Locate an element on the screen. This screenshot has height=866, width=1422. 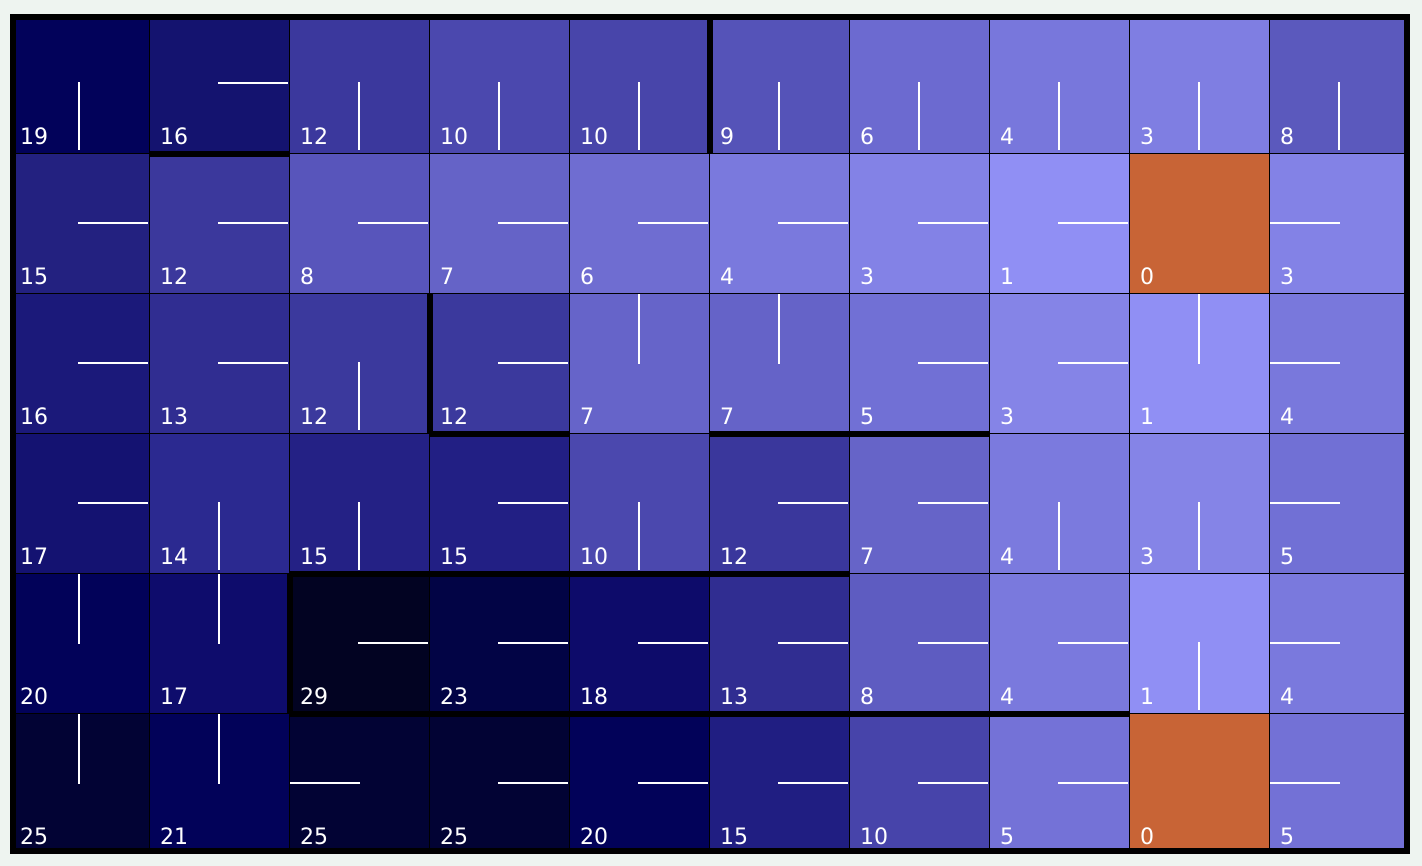
grid-cell-r3-c6: 7 is located at coordinates (919, 503).